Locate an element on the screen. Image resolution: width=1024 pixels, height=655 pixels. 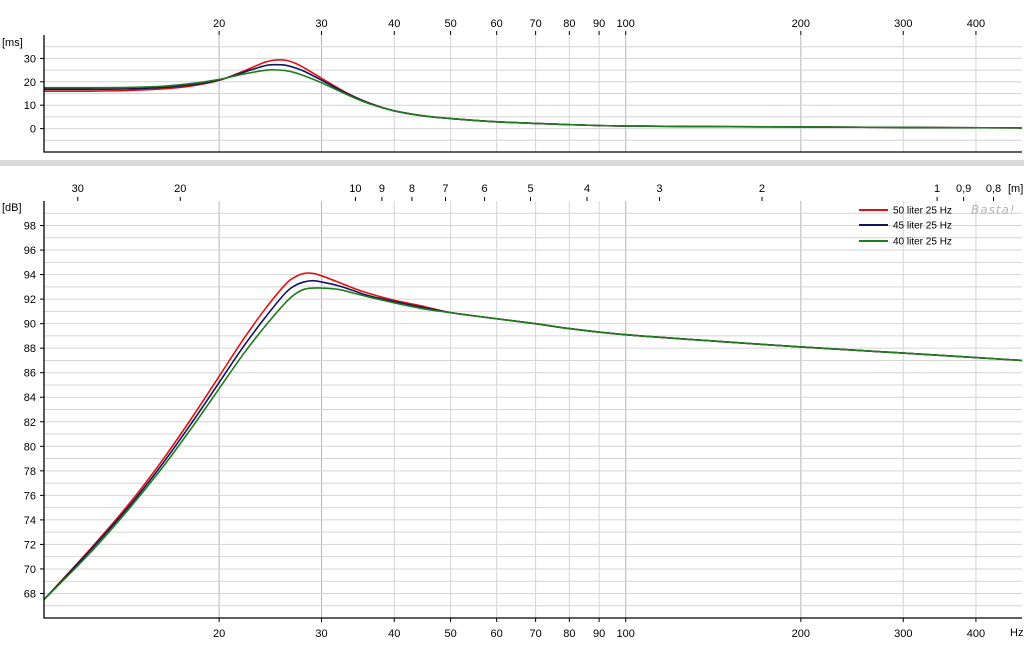
y-tick-label: 10 is located at coordinates (30, 106).